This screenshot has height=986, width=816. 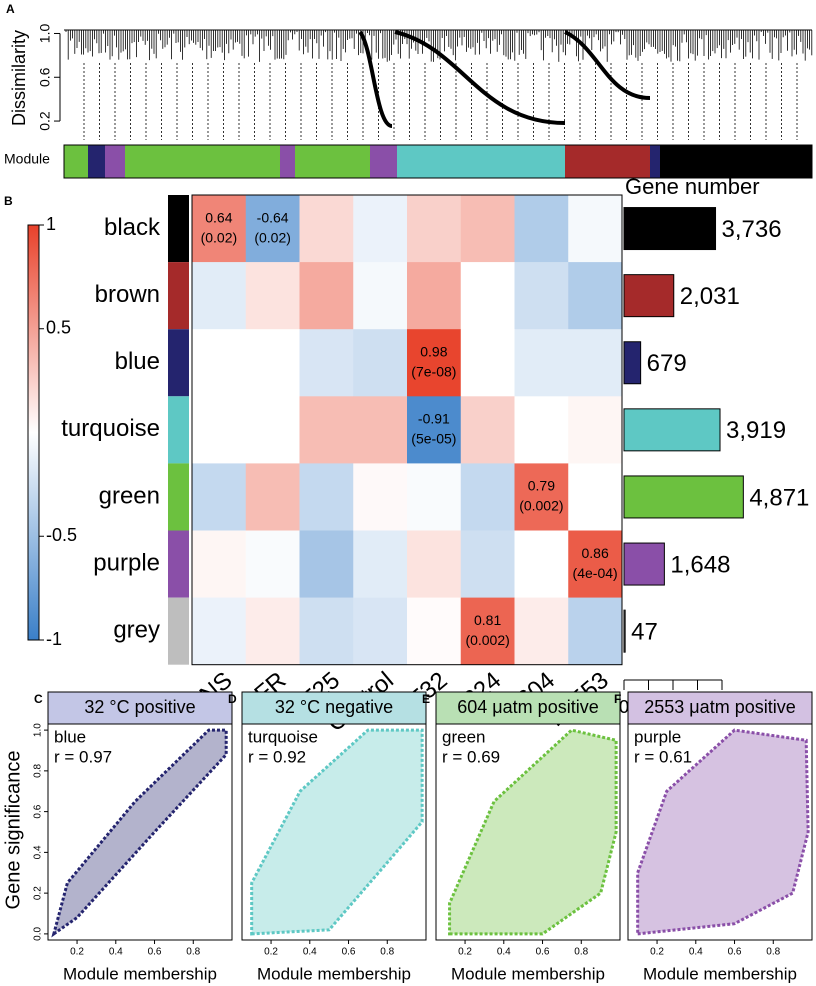 What do you see at coordinates (272, 237) in the screenshot?
I see `cell-p-value: (0.02)` at bounding box center [272, 237].